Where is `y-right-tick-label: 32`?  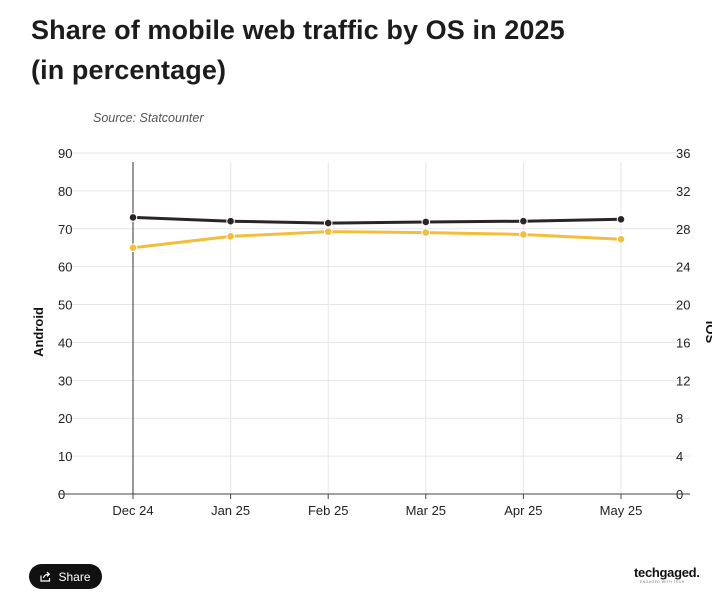
y-right-tick-label: 32 is located at coordinates (683, 191).